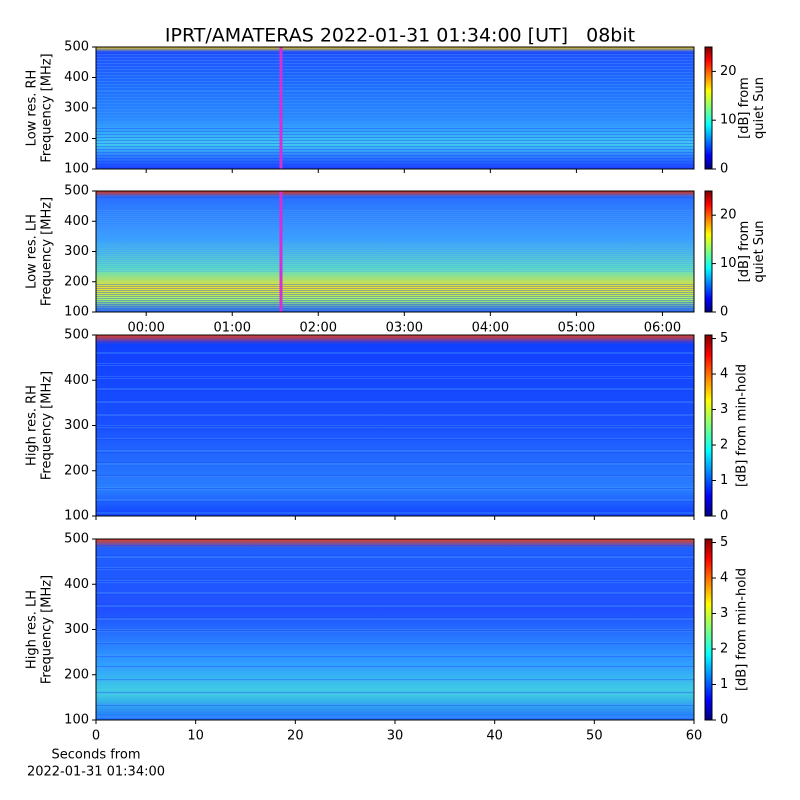 This screenshot has width=800, height=800. What do you see at coordinates (76, 169) in the screenshot?
I see `y-tick-label: 100` at bounding box center [76, 169].